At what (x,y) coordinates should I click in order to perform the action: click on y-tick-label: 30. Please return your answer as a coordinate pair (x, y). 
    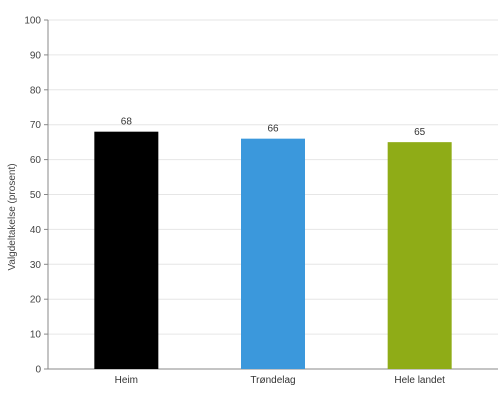
    Looking at the image, I should click on (36, 265).